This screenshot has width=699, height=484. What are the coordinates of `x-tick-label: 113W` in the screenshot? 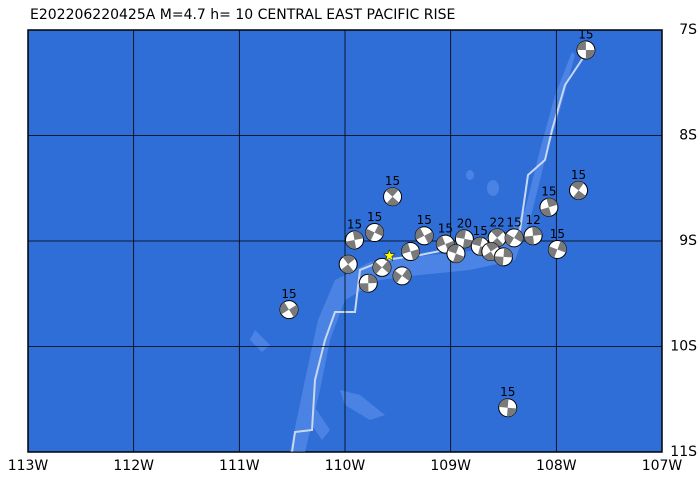 It's located at (28, 466).